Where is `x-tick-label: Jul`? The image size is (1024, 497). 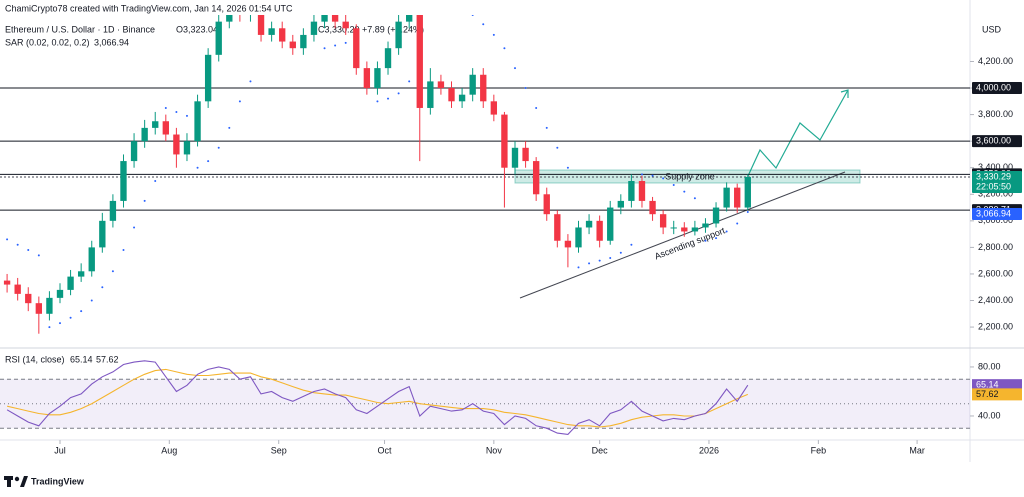 x-tick-label: Jul is located at coordinates (60, 450).